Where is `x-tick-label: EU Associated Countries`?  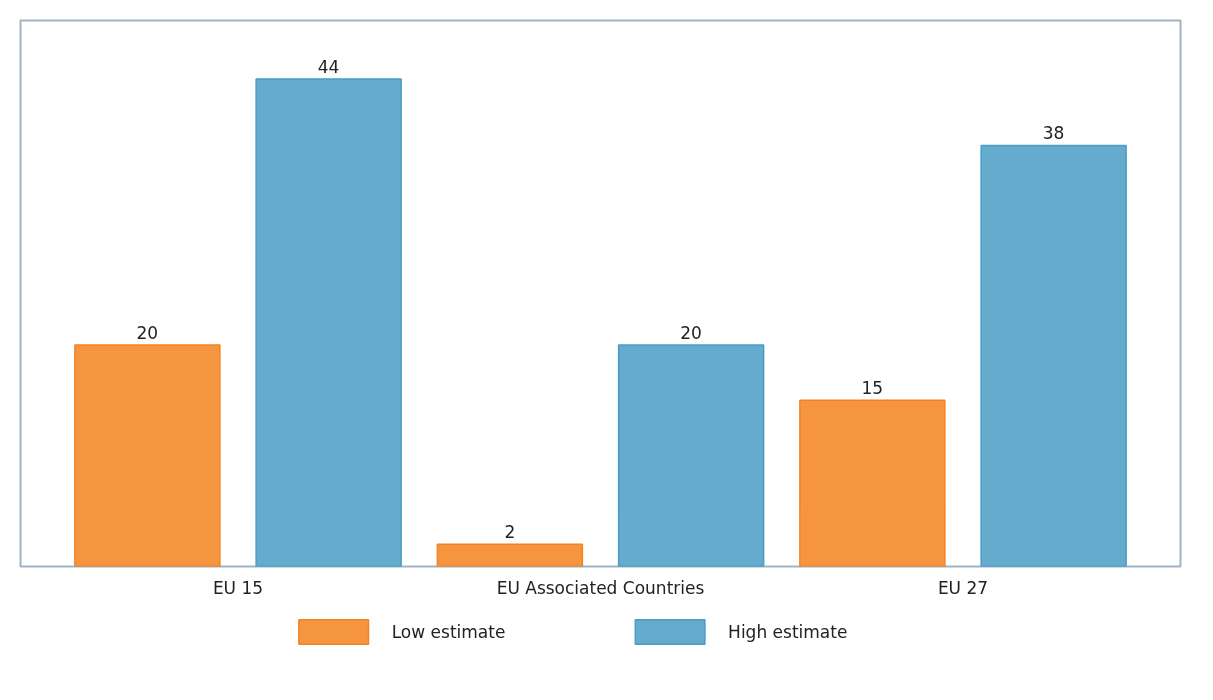
x-tick-label: EU Associated Countries is located at coordinates (600, 587).